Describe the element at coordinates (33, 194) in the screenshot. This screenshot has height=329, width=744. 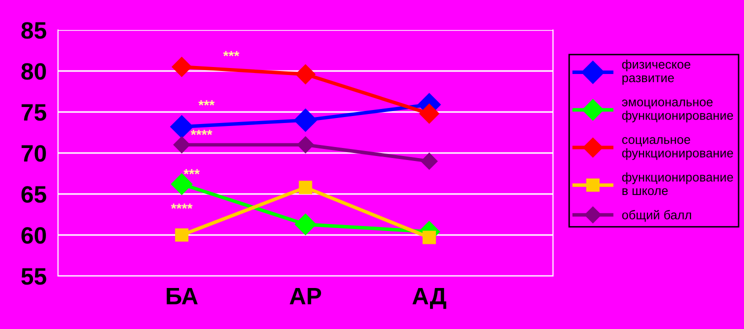
I see `y-tick-label: 65` at that location.